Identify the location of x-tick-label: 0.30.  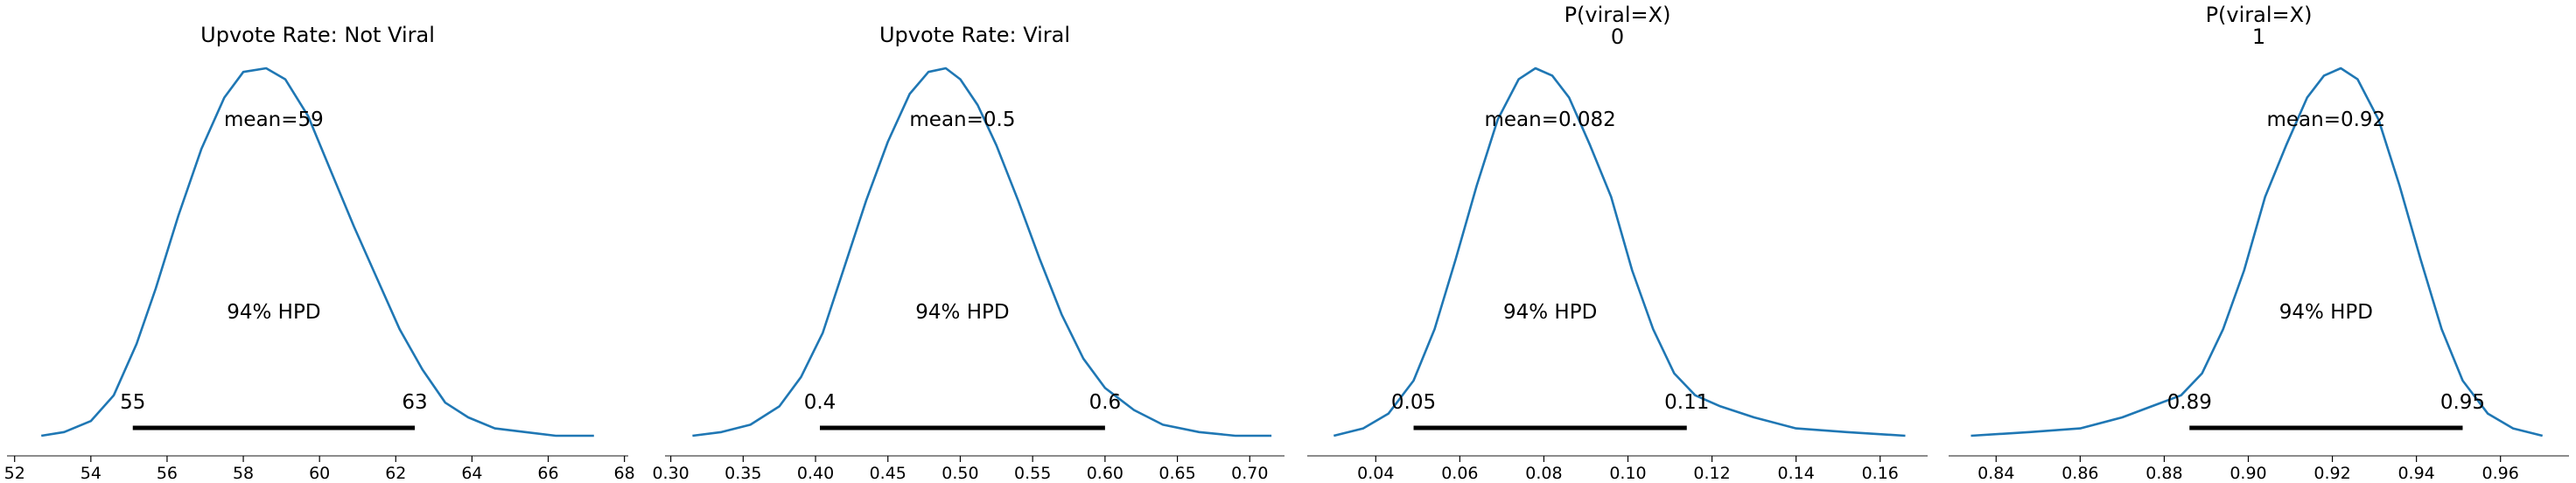
(670, 473).